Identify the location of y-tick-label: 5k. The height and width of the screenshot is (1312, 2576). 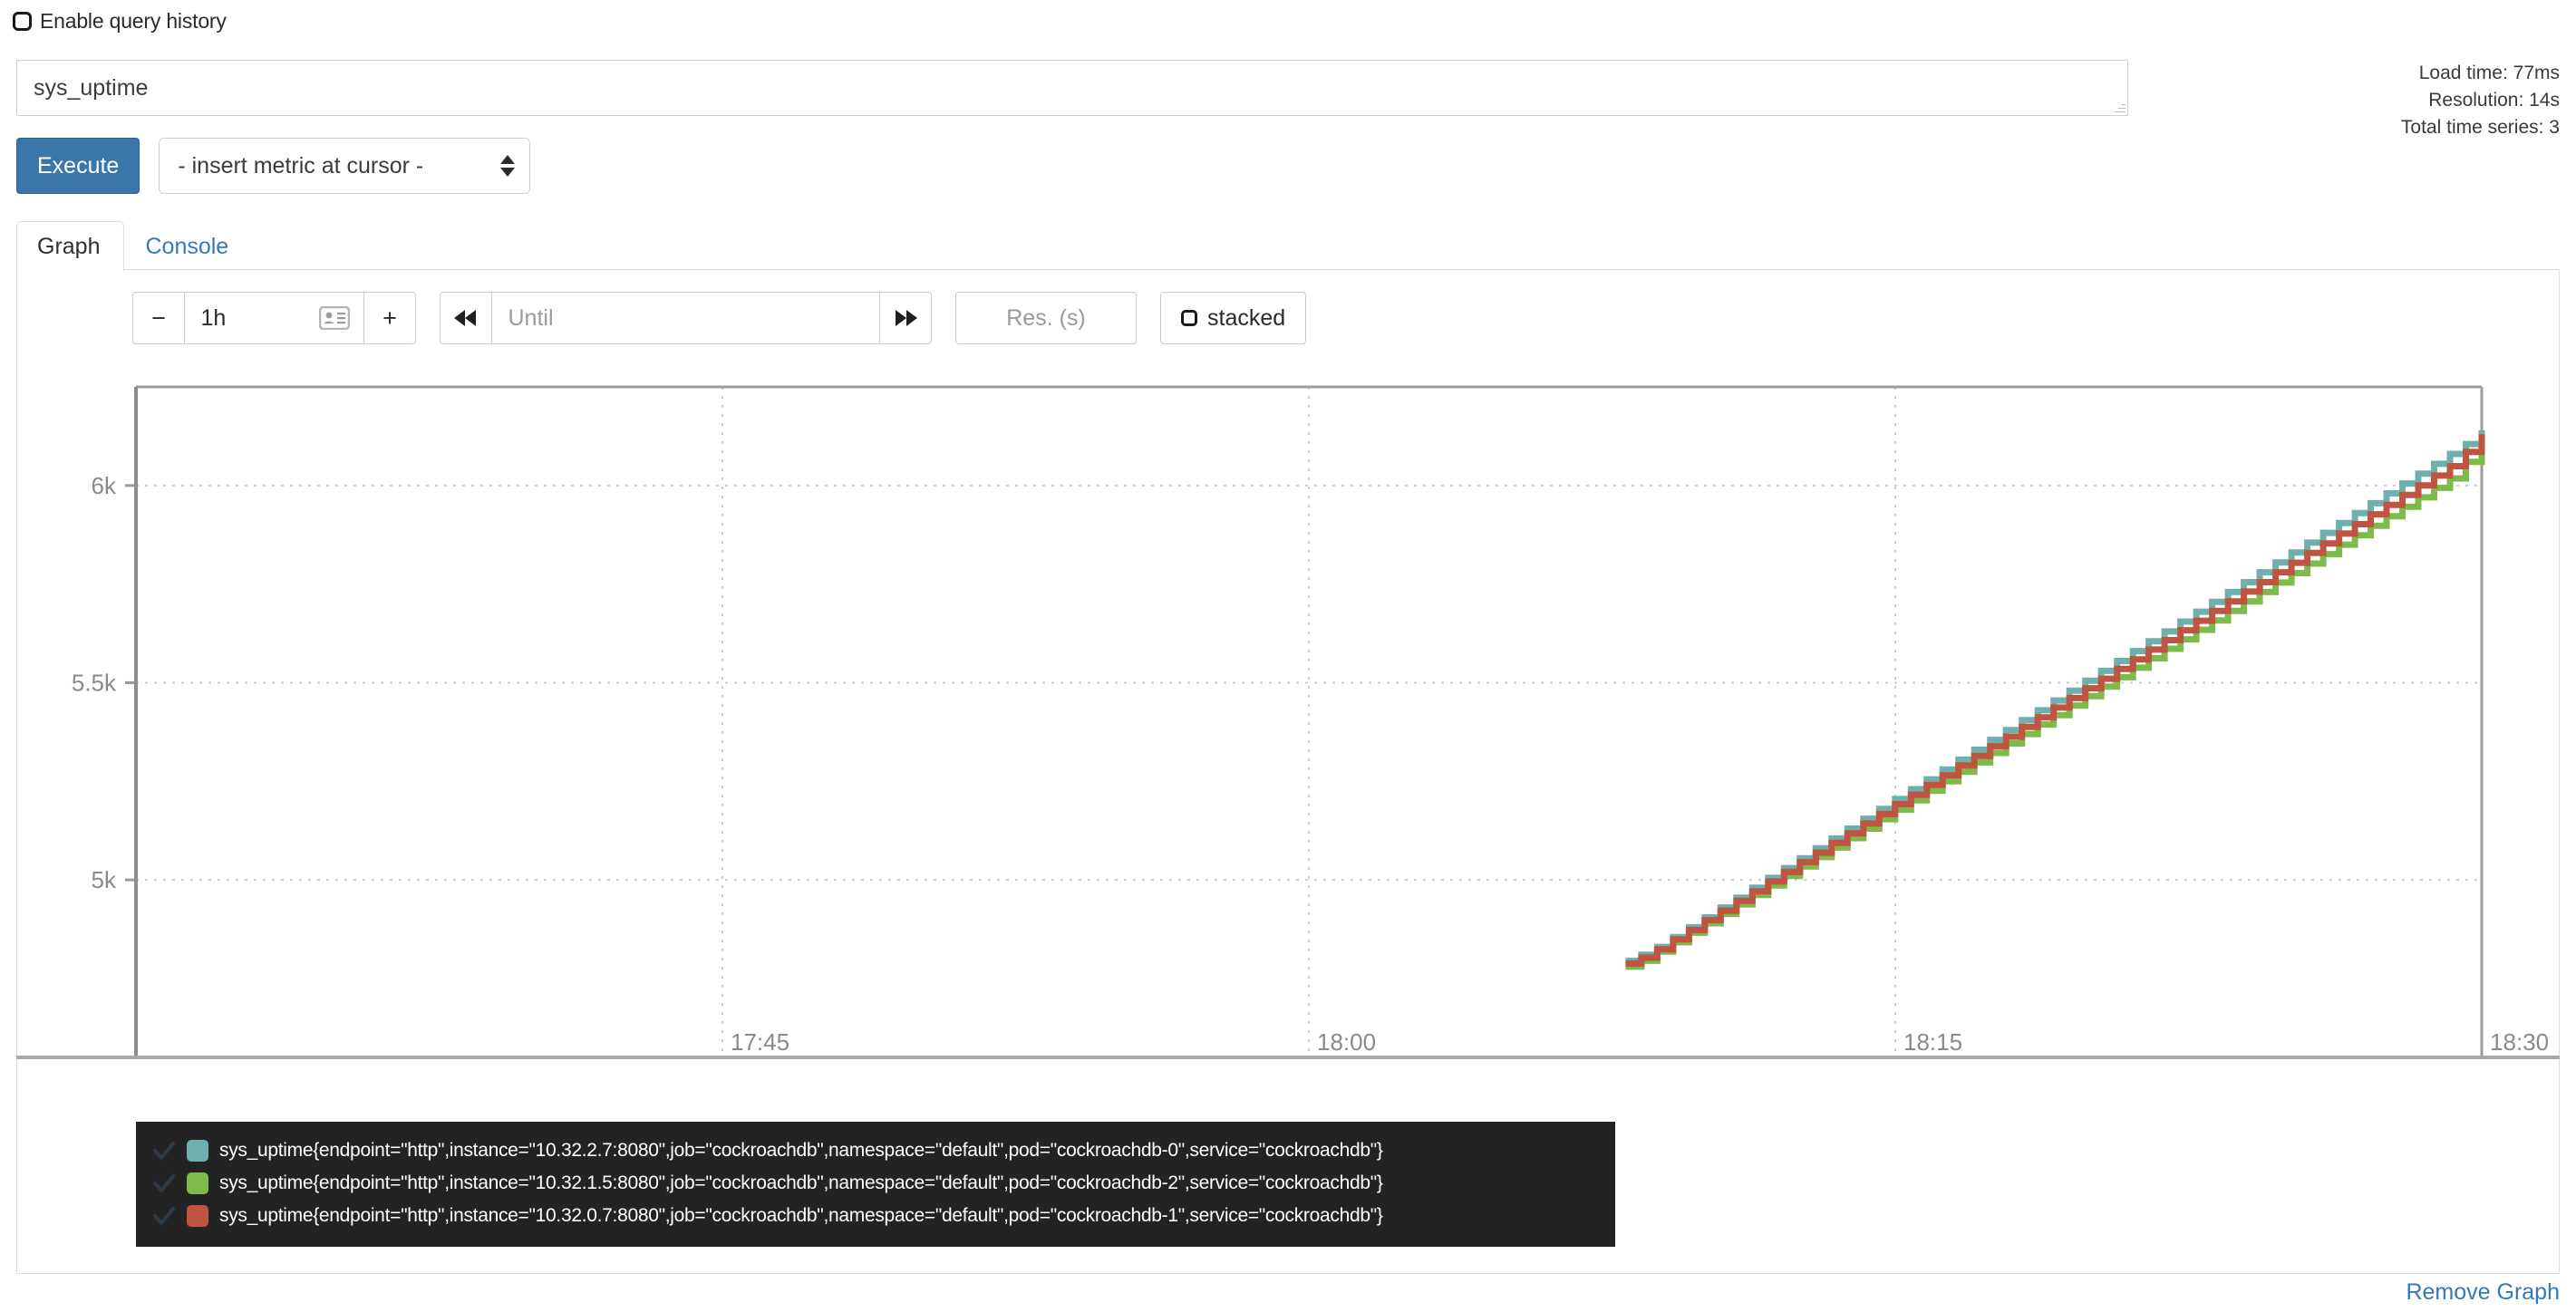
(104, 880).